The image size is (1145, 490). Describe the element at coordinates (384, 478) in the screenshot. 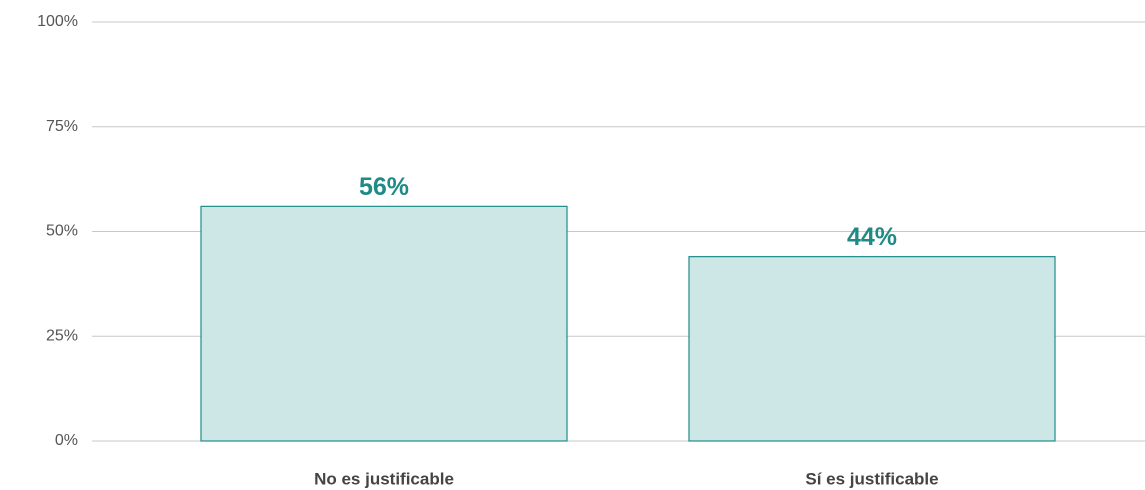

I see `x-tick-label: No es justificable` at that location.